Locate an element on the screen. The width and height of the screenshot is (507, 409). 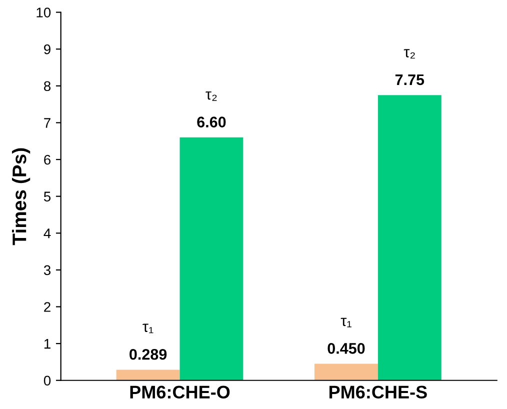
y-tick-label: 3 is located at coordinates (47, 270).